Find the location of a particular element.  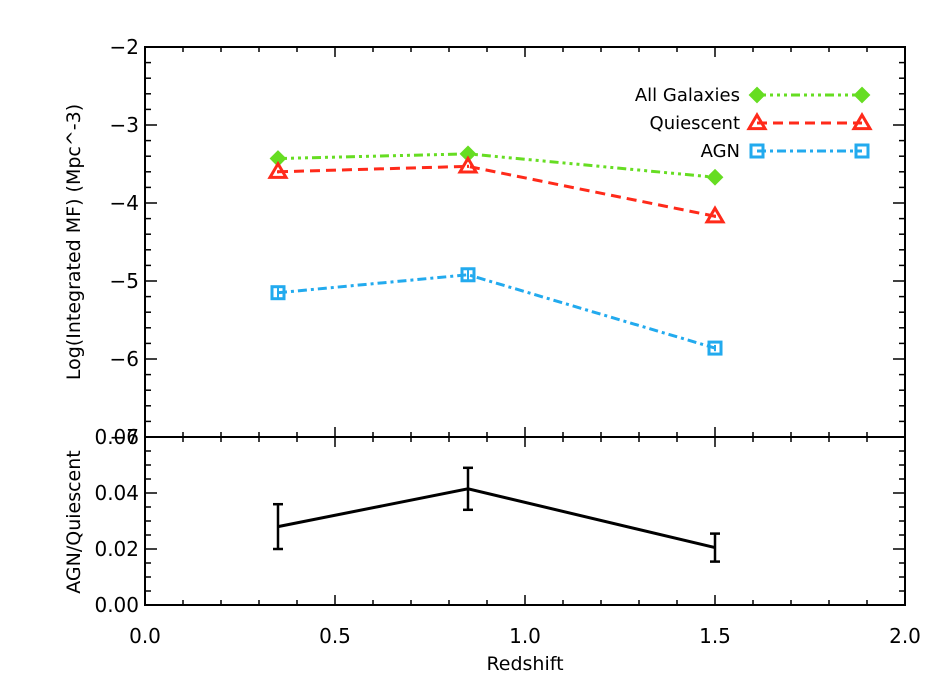

bottom-y-tick-label: 0.06 is located at coordinates (116, 437).